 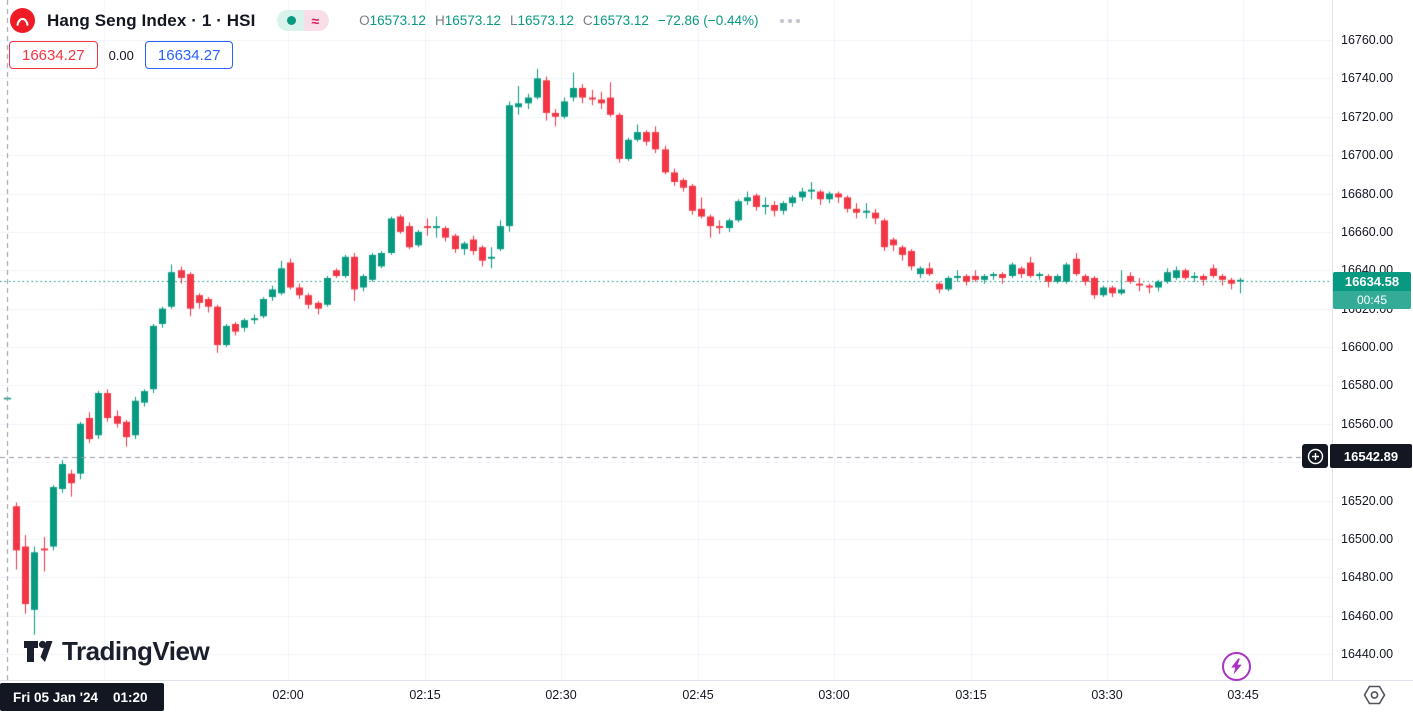 What do you see at coordinates (1372, 300) in the screenshot?
I see `bar-countdown: 00:45` at bounding box center [1372, 300].